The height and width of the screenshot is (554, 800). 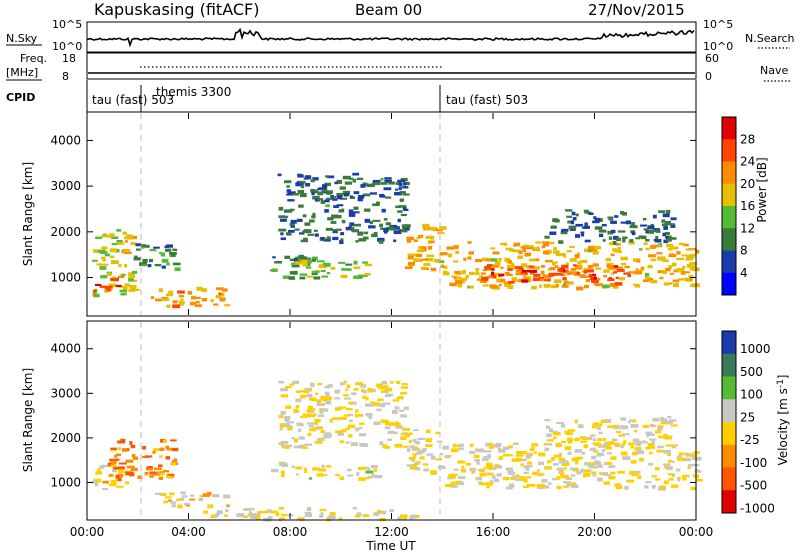 I want to click on nsky-trace, so click(x=391, y=37).